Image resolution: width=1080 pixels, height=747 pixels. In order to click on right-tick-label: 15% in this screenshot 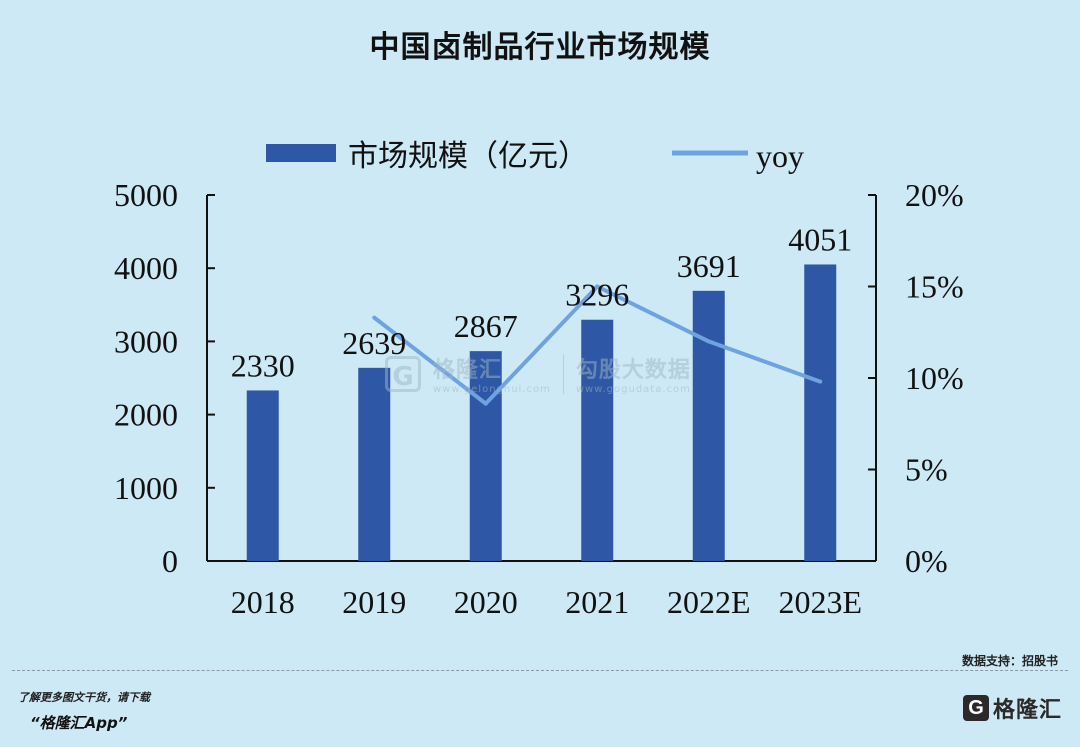, I will do `click(934, 287)`.